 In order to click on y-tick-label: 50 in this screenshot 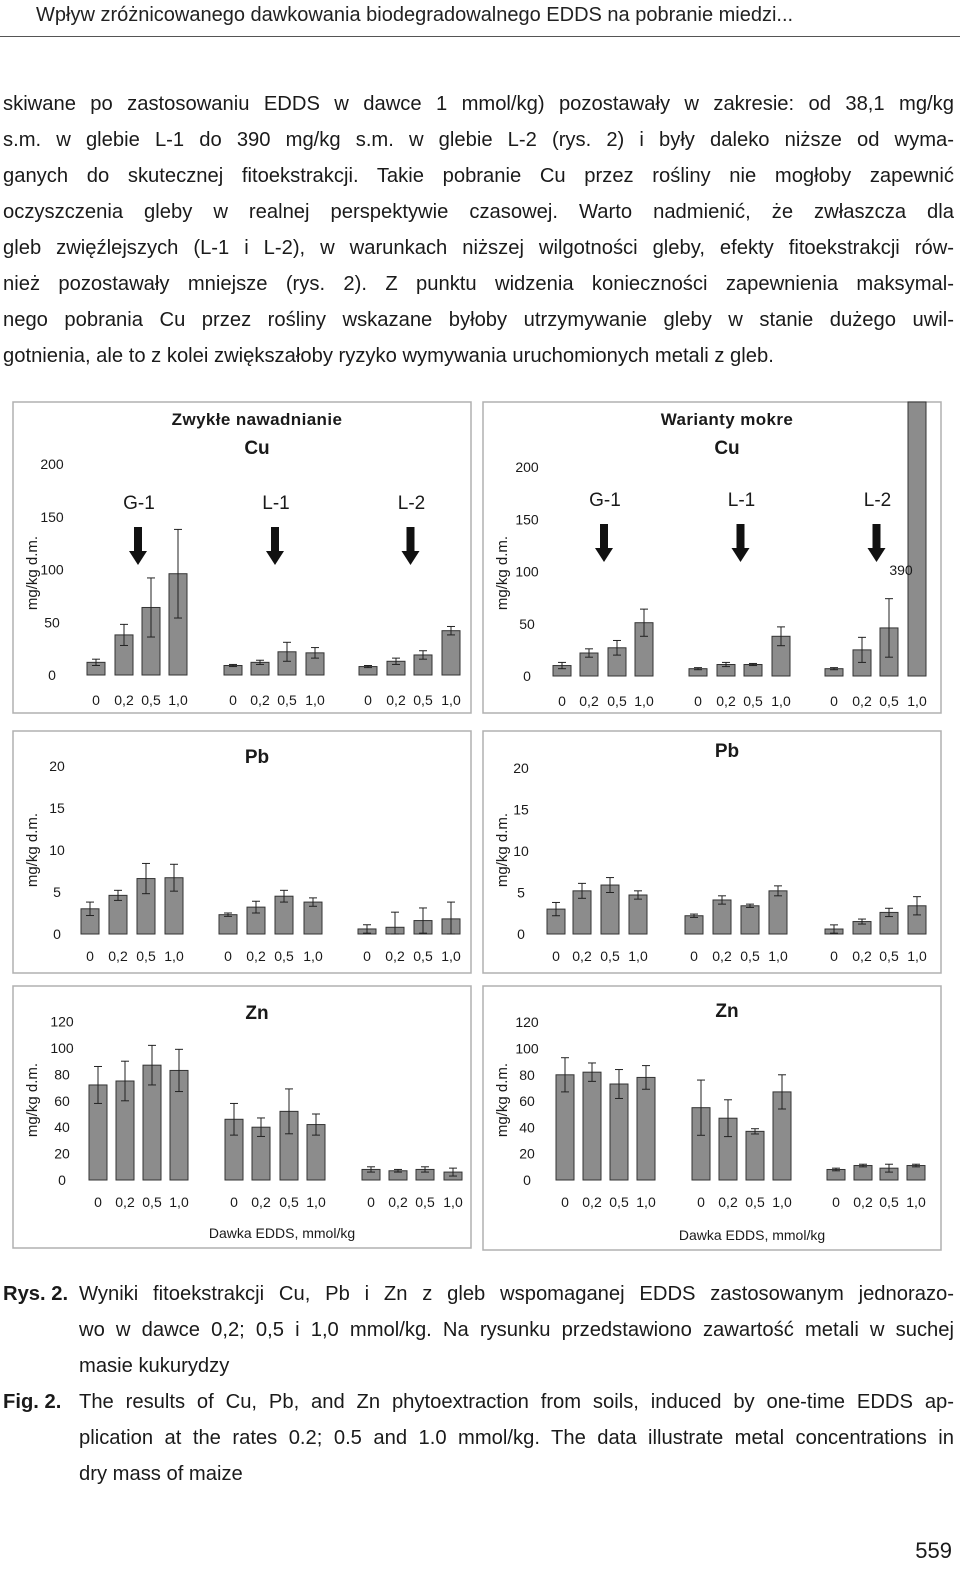, I will do `click(52, 622)`.